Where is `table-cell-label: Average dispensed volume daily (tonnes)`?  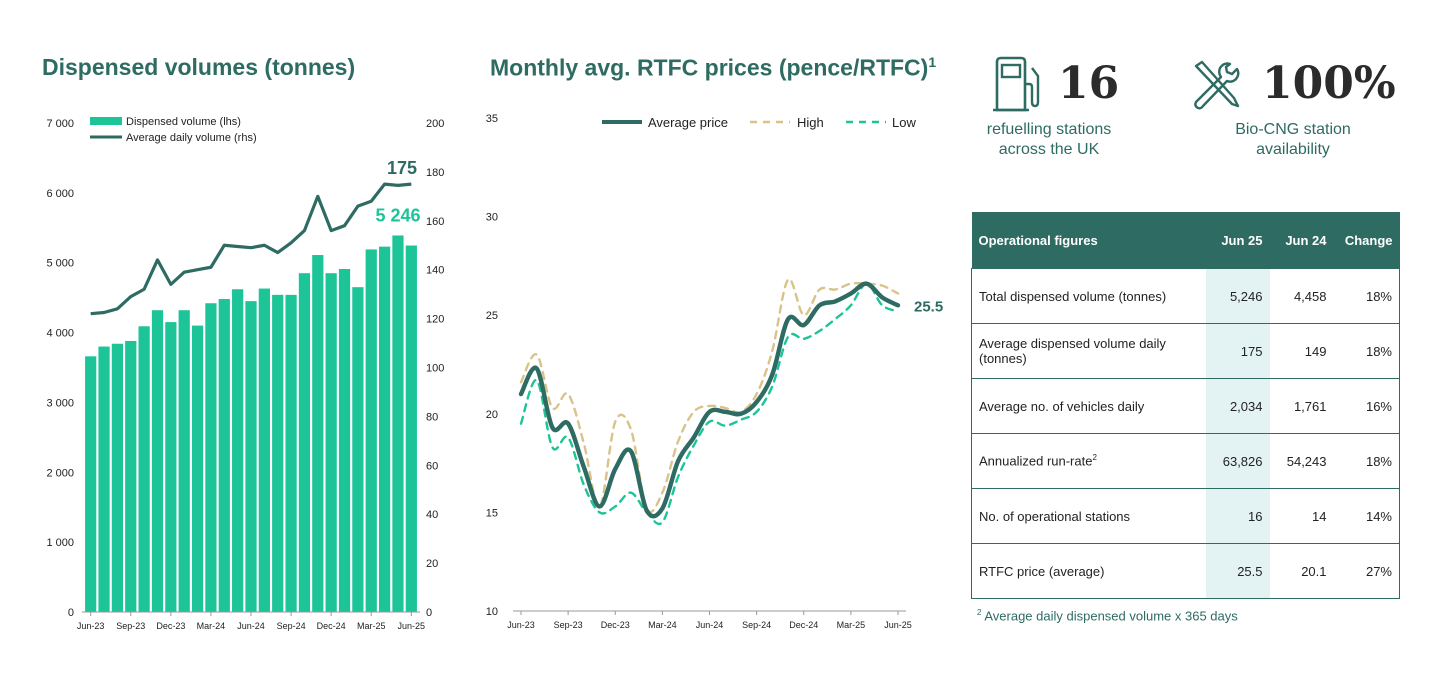
table-cell-label: Average dispensed volume daily (tonnes) is located at coordinates (1088, 351).